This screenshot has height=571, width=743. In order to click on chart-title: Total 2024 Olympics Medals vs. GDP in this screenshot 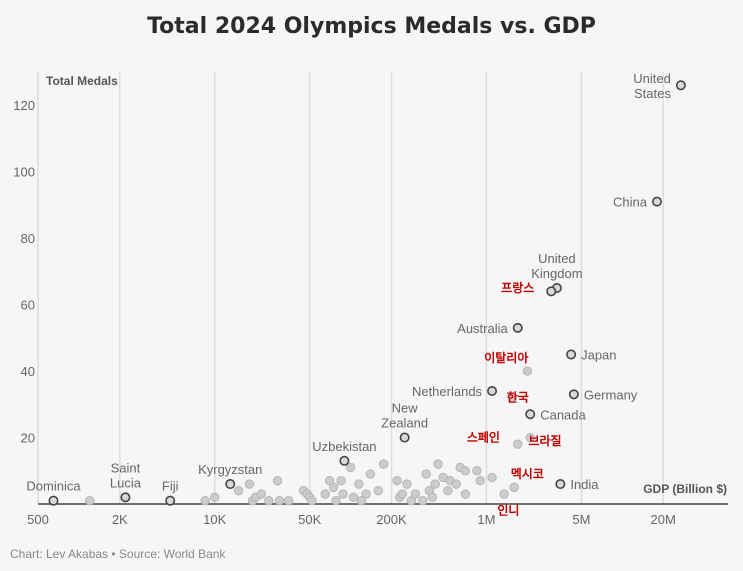, I will do `click(371, 26)`.